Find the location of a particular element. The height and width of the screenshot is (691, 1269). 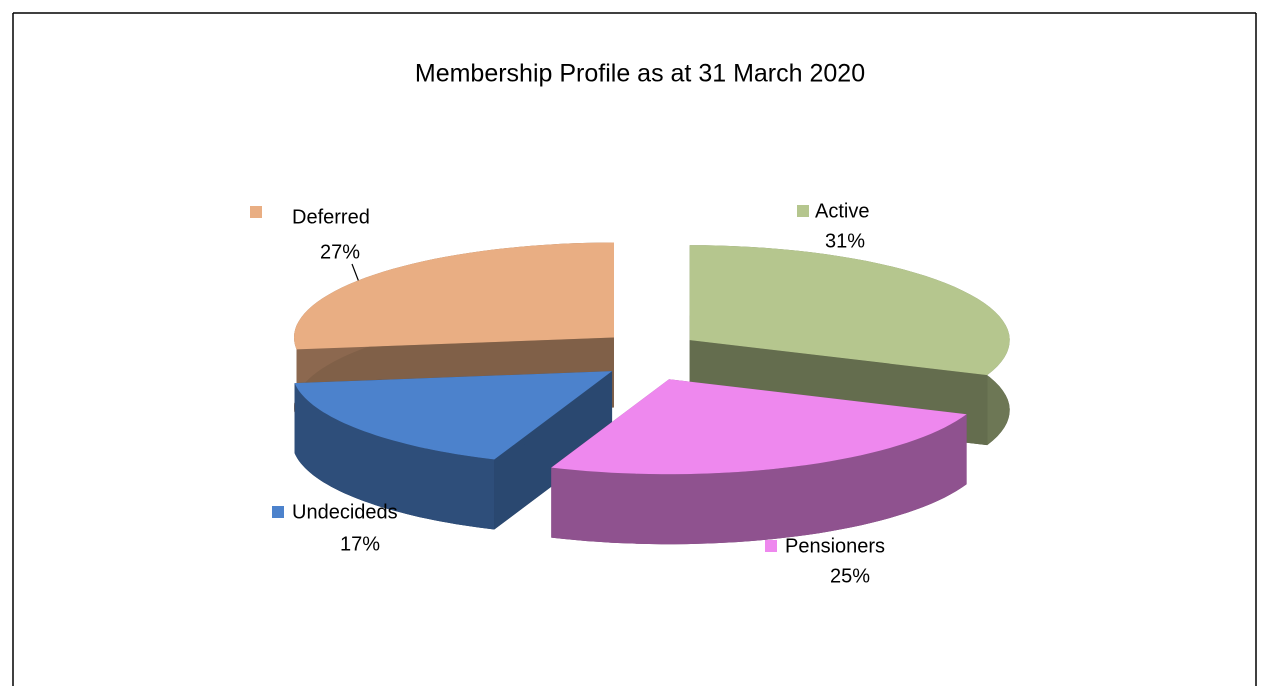

slice-name: Active is located at coordinates (842, 211).